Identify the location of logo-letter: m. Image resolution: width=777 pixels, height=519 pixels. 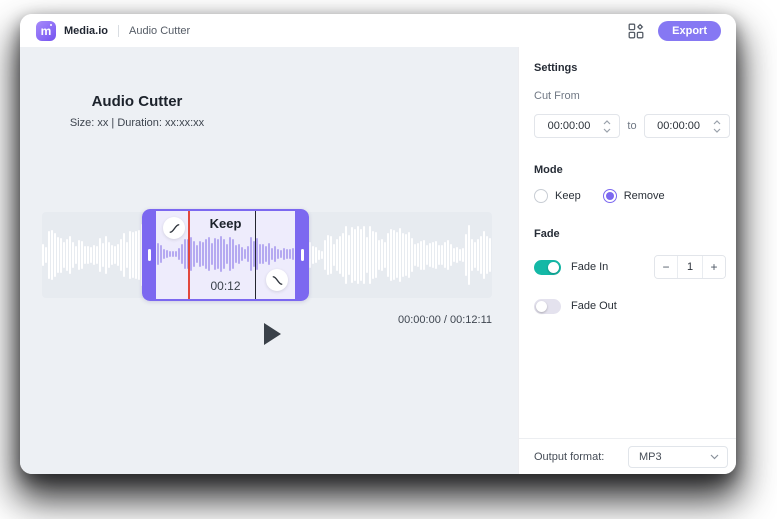
(46, 30).